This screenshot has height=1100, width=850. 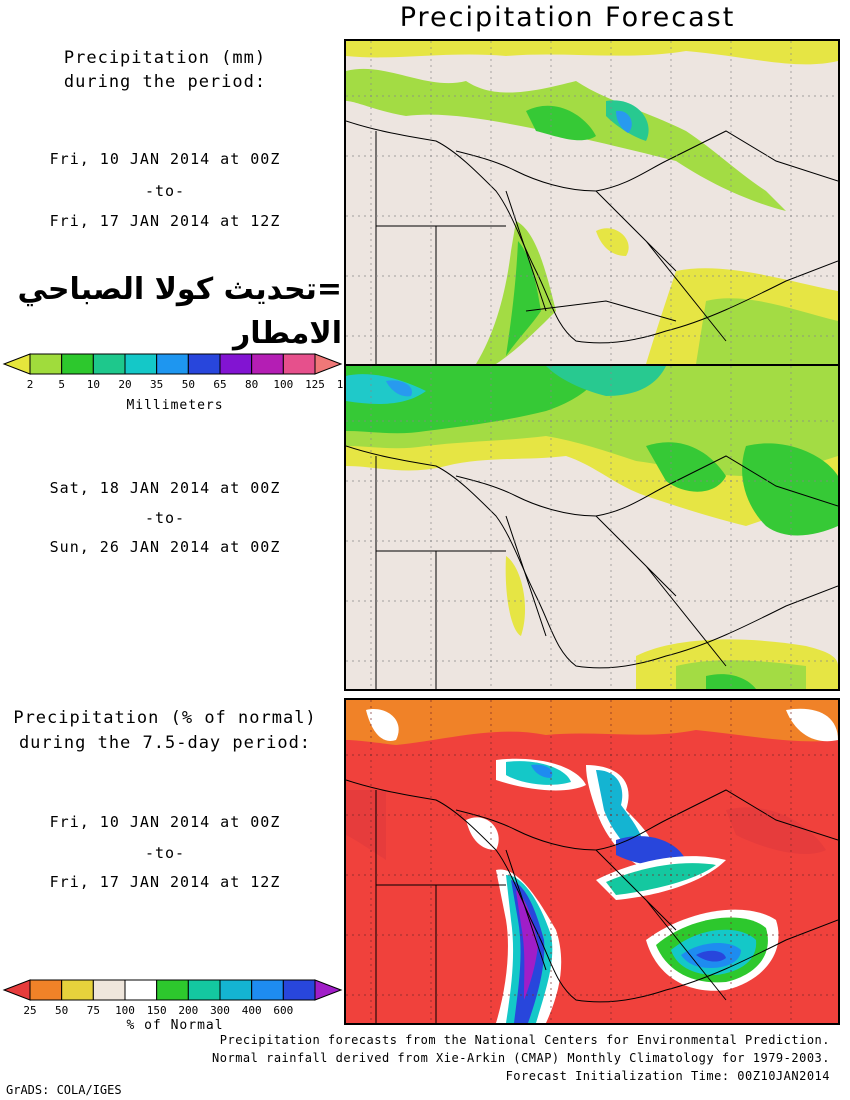 I want to click on legend-tick-label: 5, so click(x=61, y=384).